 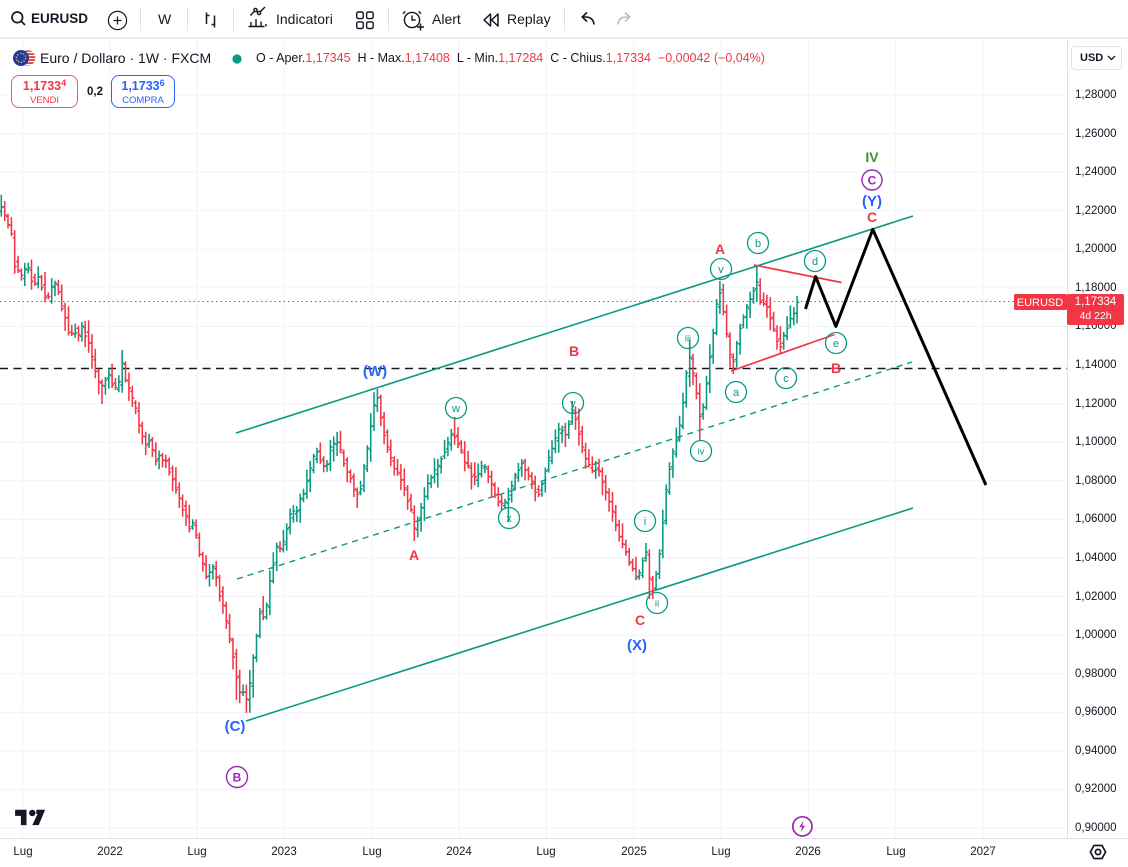 What do you see at coordinates (657, 604) in the screenshot?
I see `svg-text: ii` at bounding box center [657, 604].